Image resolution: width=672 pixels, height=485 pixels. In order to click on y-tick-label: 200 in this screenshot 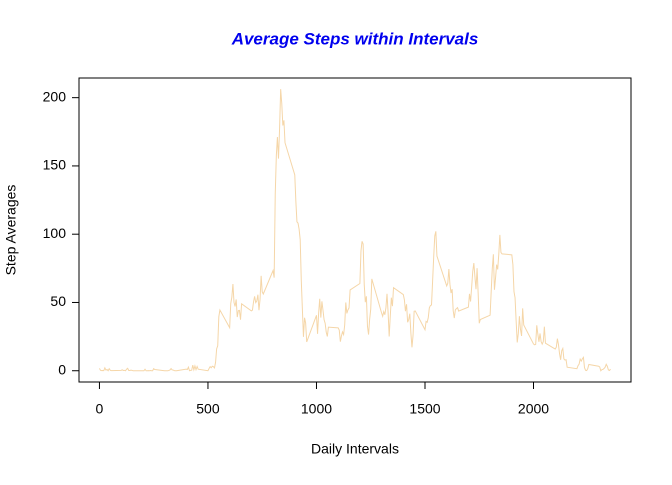, I will do `click(55, 96)`.